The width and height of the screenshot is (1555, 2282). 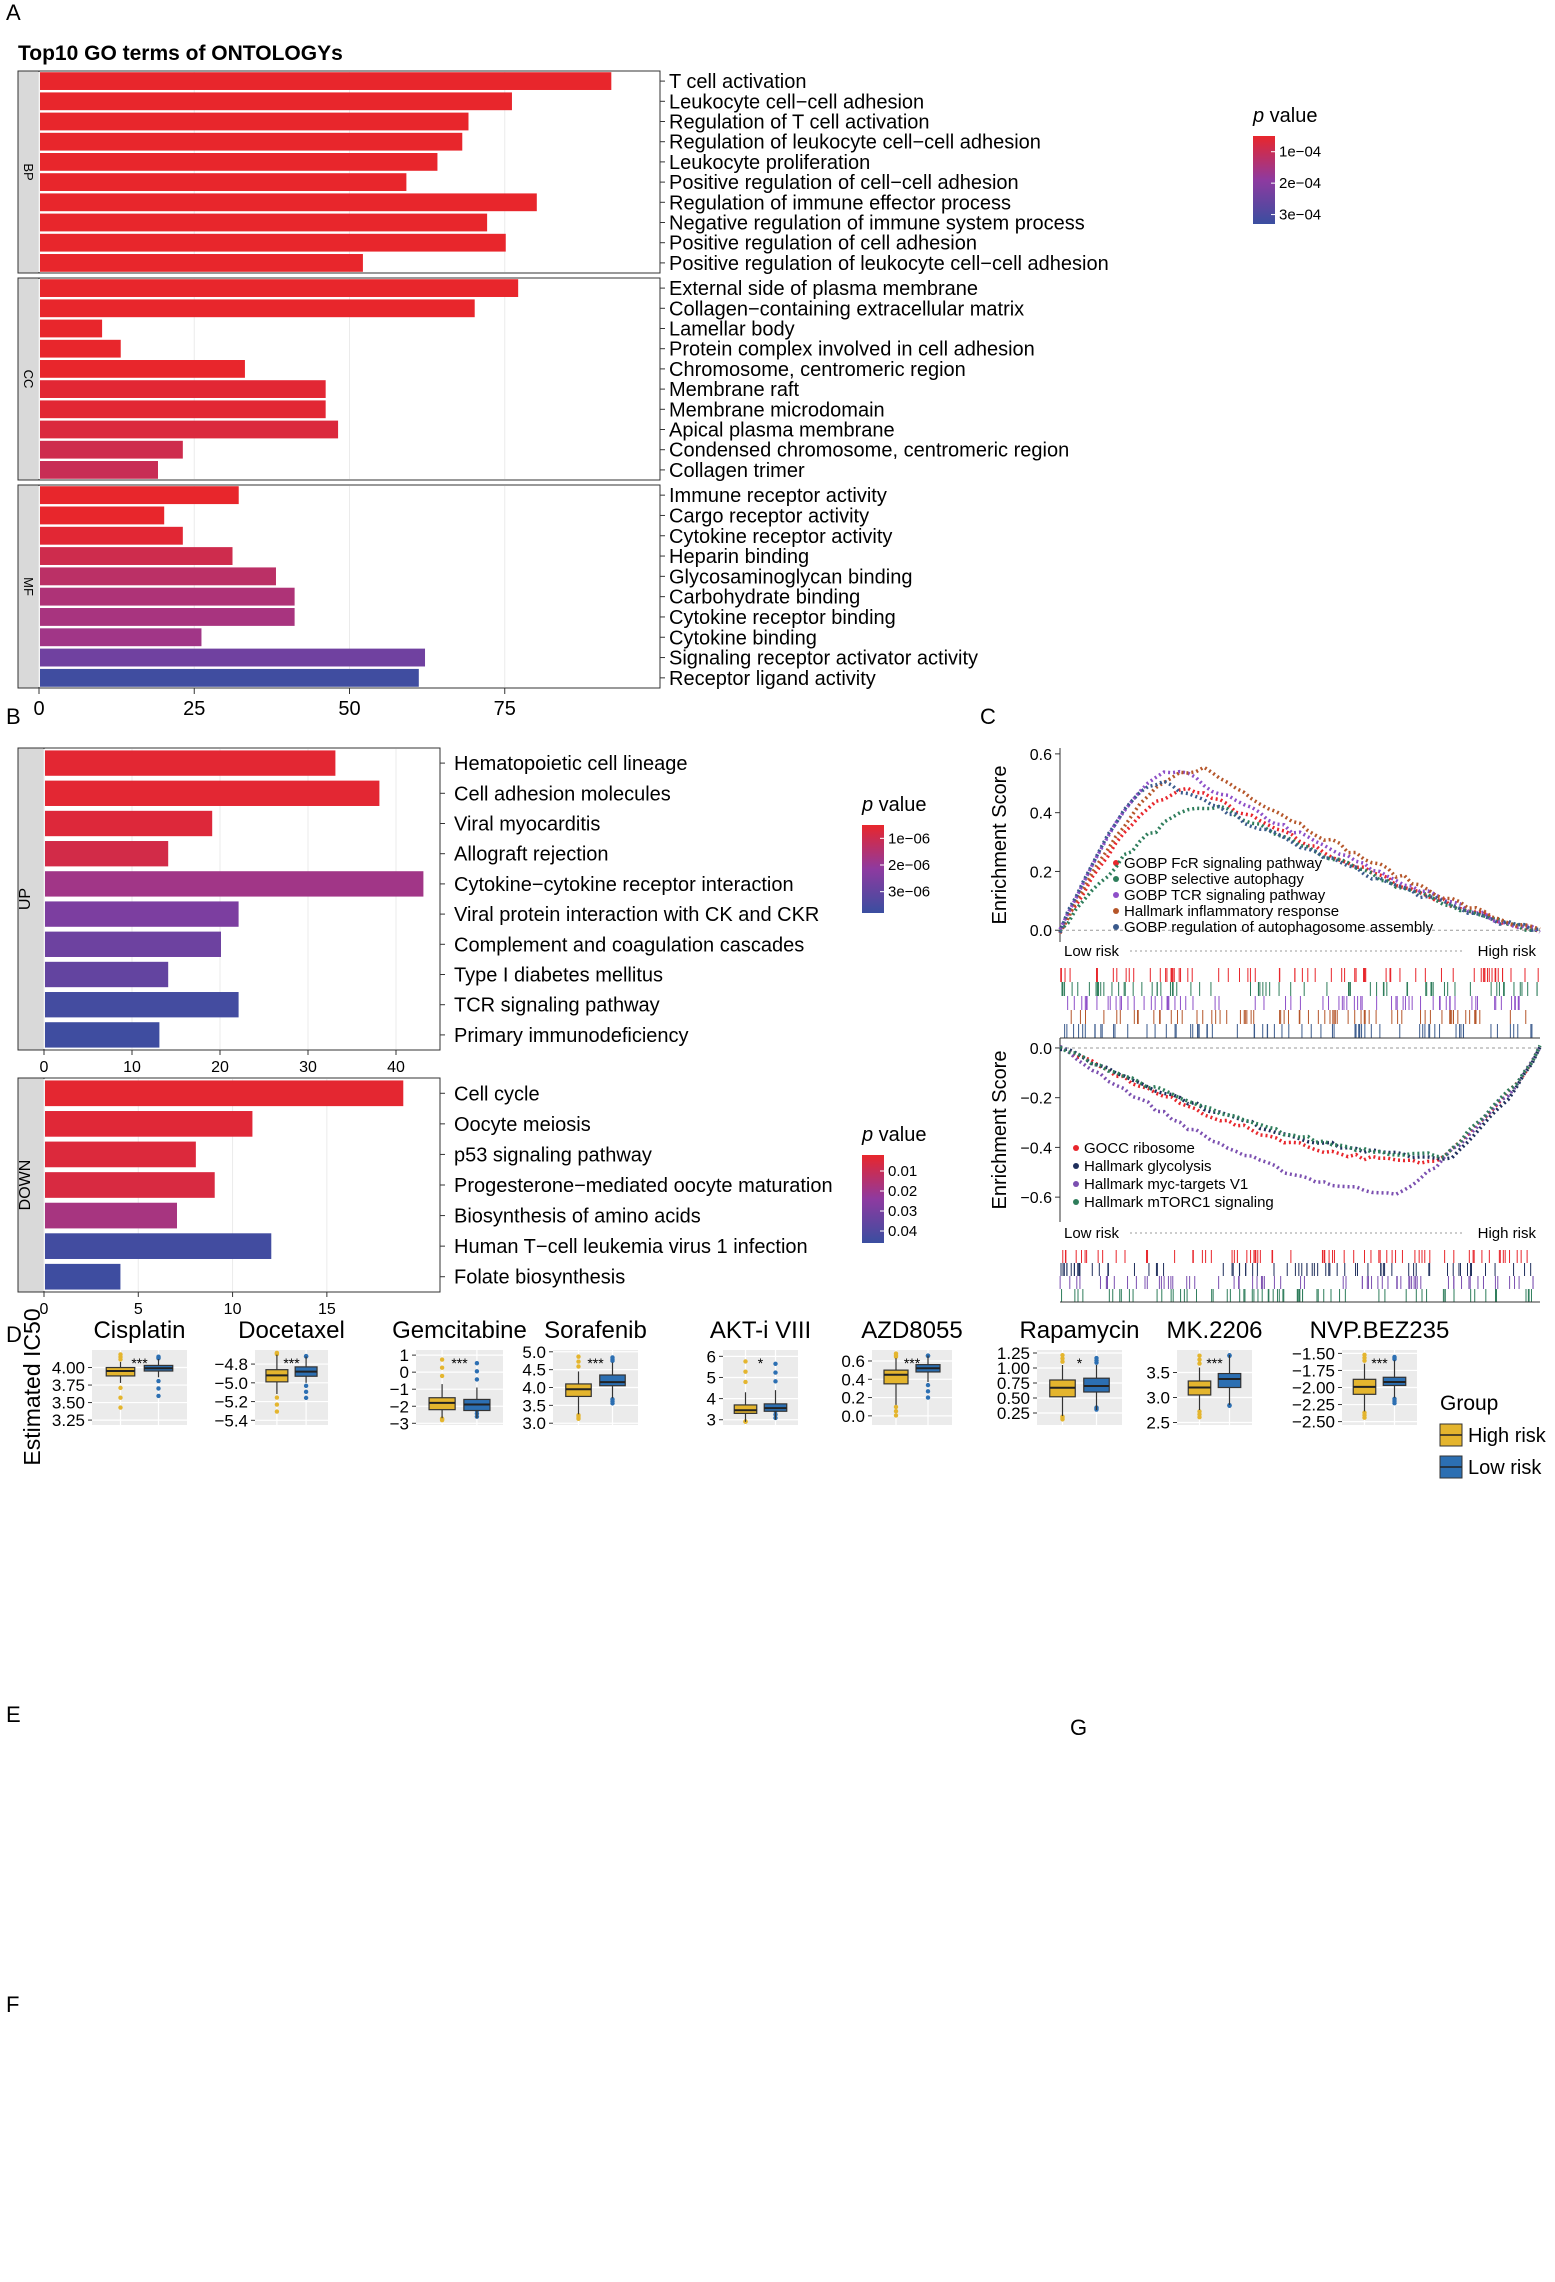 I want to click on go-cc-term-label-lamellar-body: Lamellar body, so click(x=732, y=330).